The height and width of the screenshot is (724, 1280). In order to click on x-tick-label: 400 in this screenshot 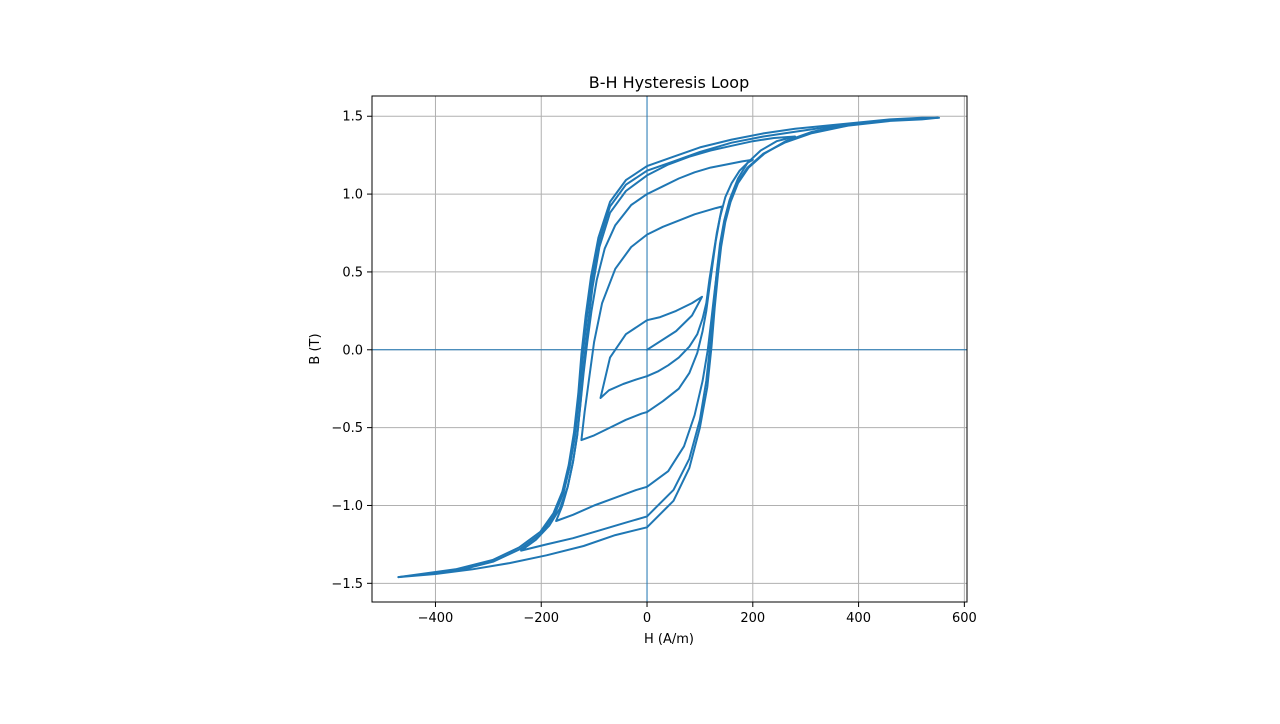, I will do `click(858, 618)`.